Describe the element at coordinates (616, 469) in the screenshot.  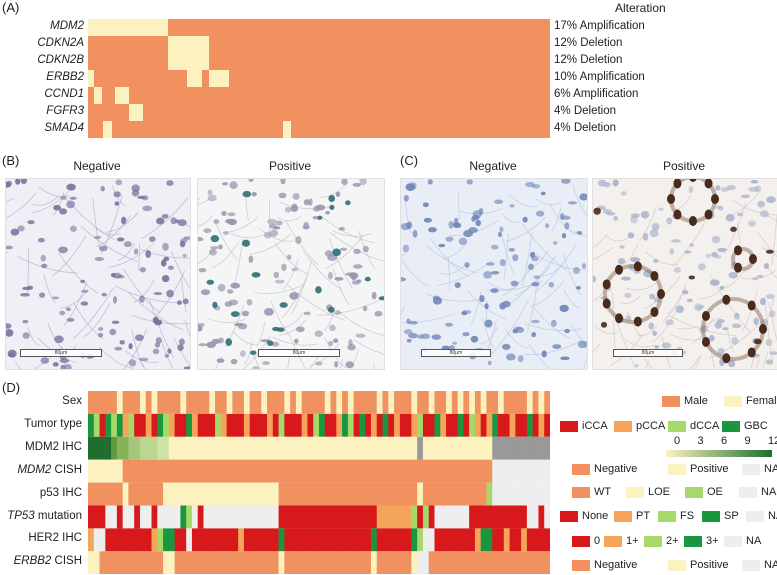
I see `legend-mdm2-cish-label-0: Negative` at that location.